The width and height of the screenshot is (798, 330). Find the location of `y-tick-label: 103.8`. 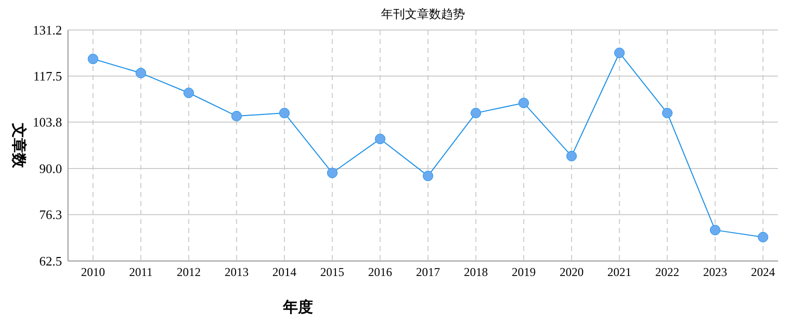

y-tick-label: 103.8 is located at coordinates (47, 122).